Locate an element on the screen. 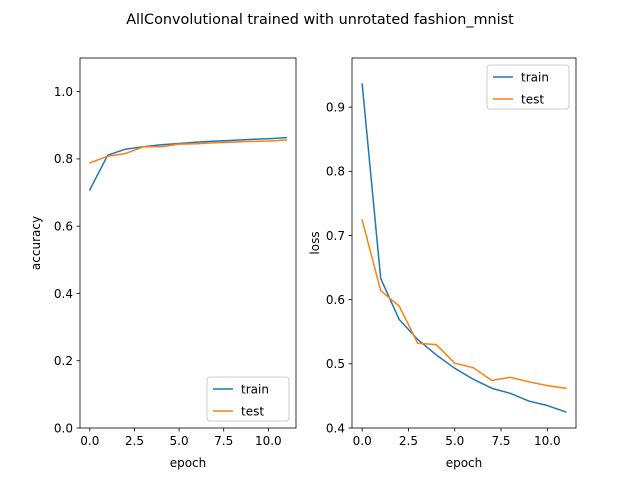 This screenshot has width=640, height=480. loss-y-tick-label: 0.8 is located at coordinates (335, 172).